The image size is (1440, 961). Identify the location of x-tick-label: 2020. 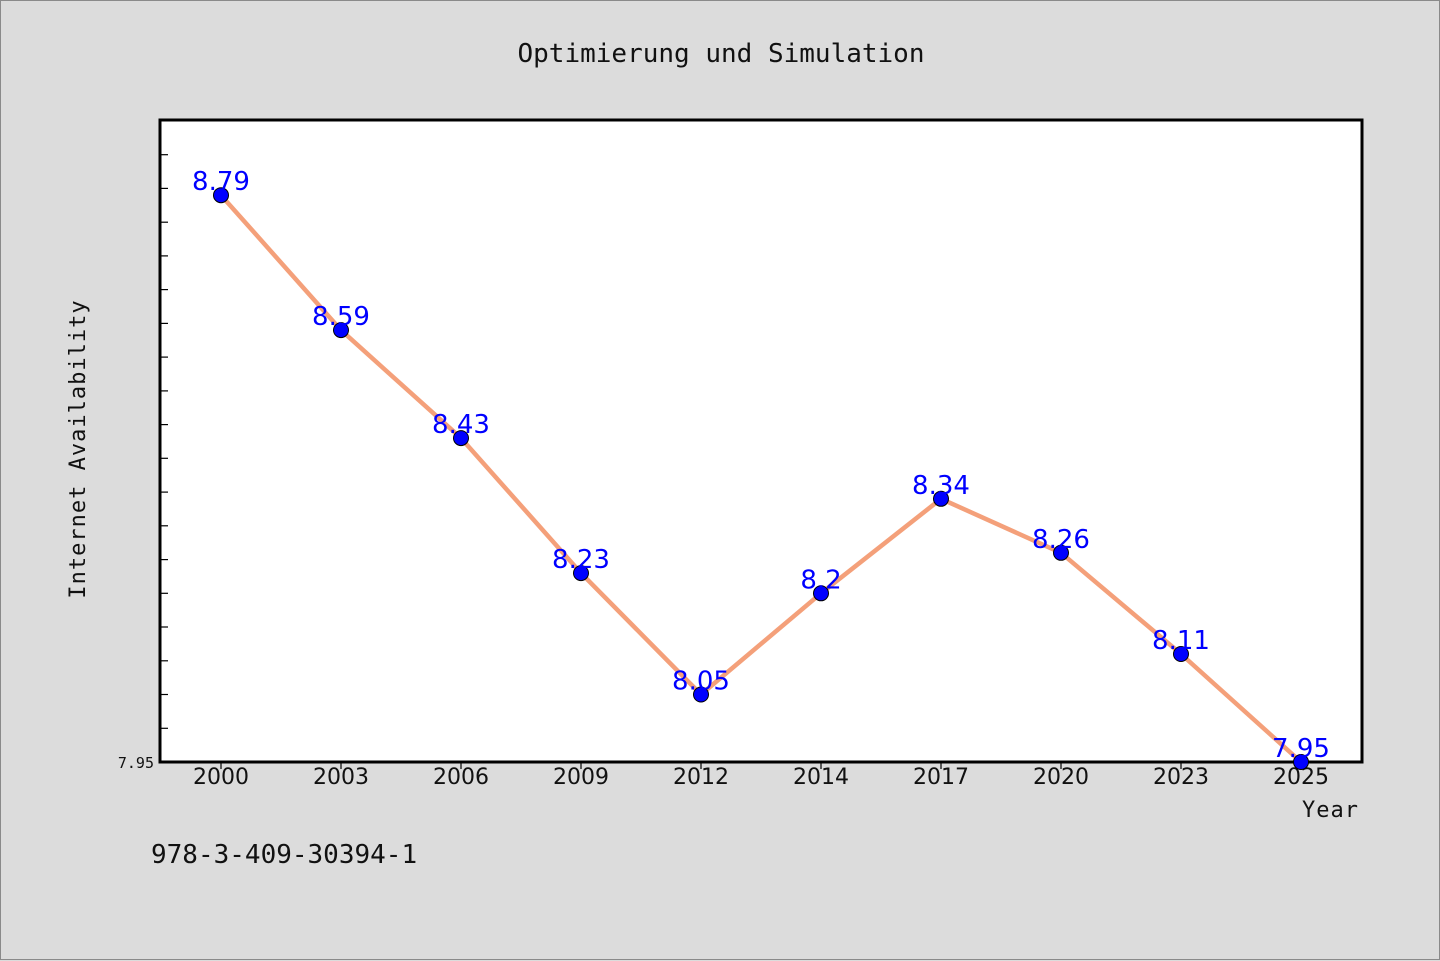
(1061, 777).